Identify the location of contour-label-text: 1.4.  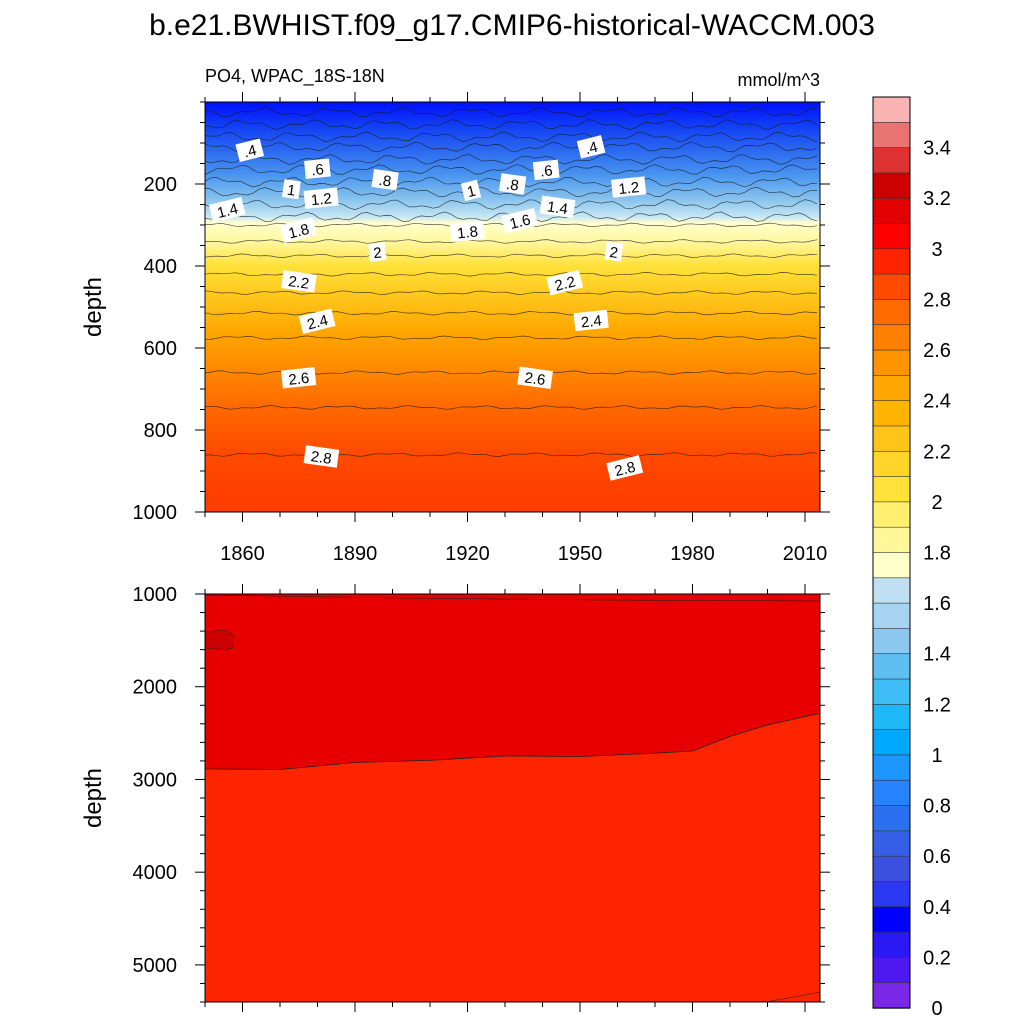
(227, 211).